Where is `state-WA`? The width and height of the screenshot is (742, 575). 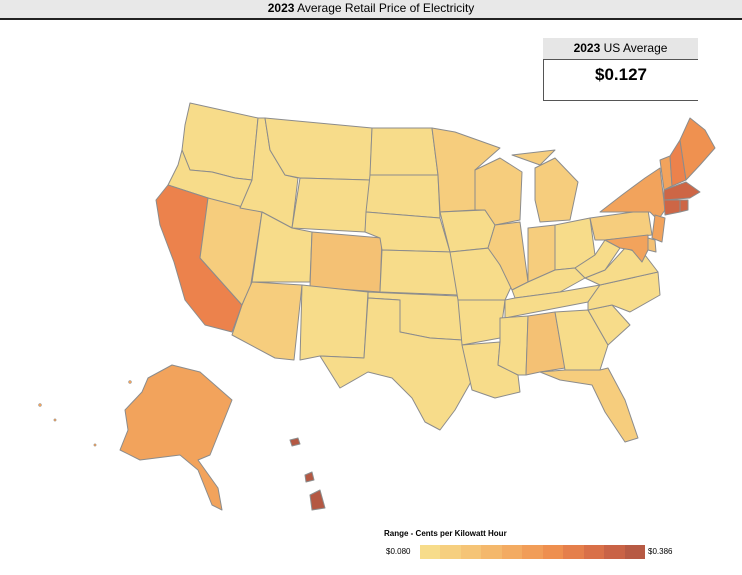 state-WA is located at coordinates (220, 141).